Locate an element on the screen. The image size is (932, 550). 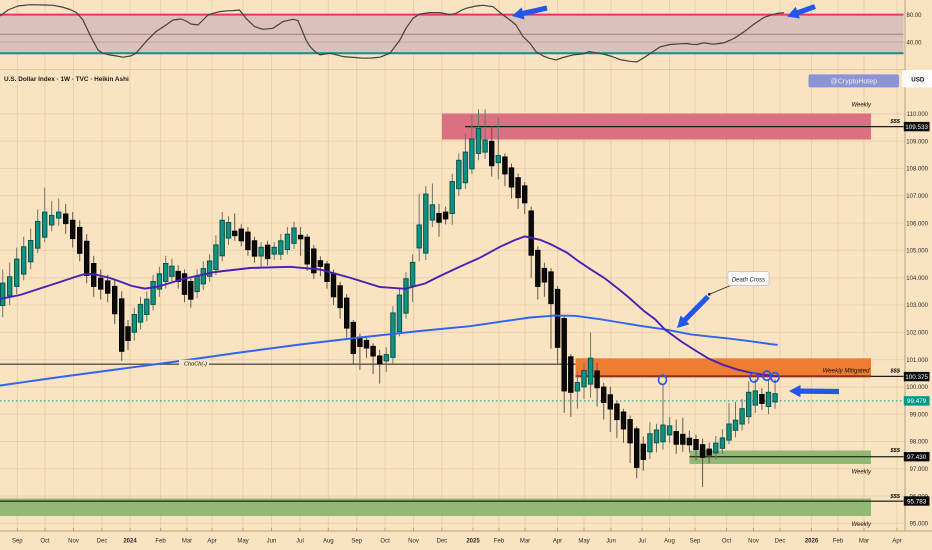
svg-text: 99.000 is located at coordinates (919, 415).